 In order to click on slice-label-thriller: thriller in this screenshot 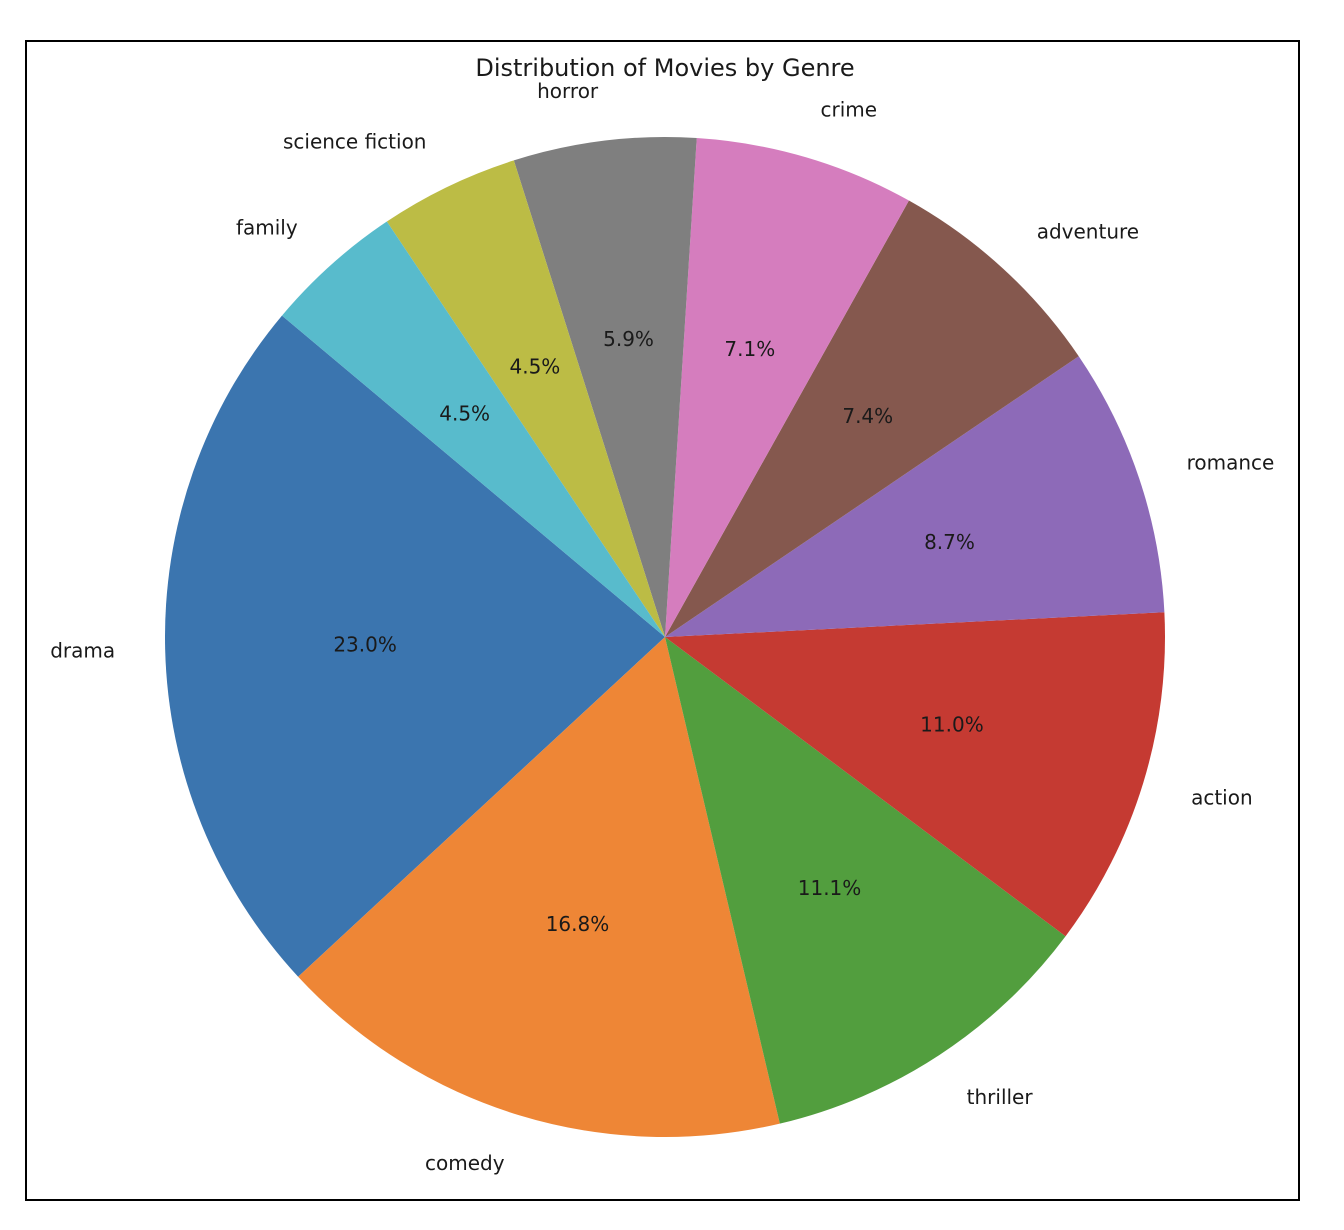, I will do `click(1000, 1097)`.